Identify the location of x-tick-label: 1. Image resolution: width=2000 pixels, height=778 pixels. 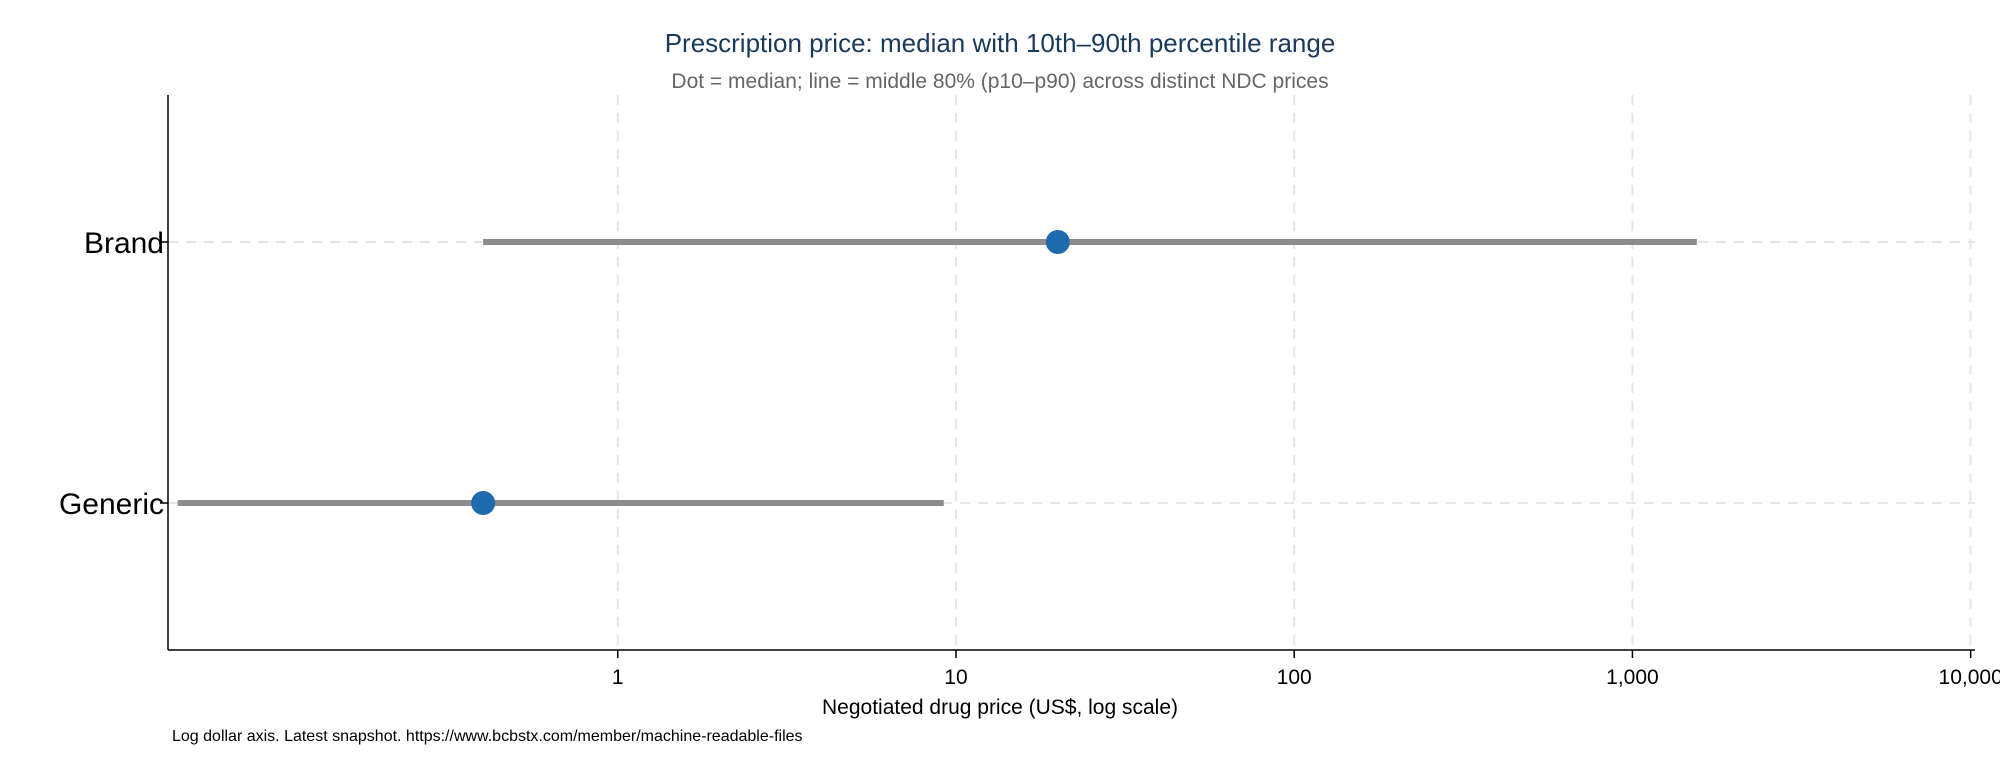
(618, 677).